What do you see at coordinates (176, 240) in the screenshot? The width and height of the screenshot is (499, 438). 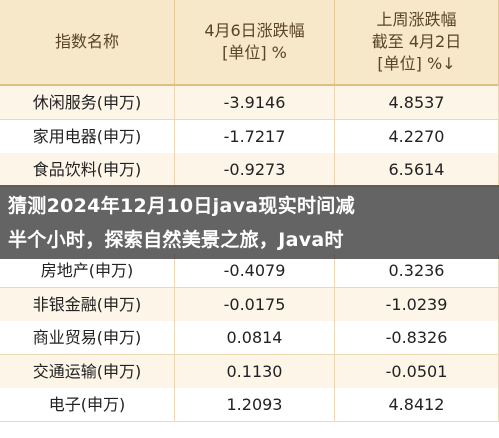 I see `banner-line: 半个小时，探索自然美景之旅，Java时` at bounding box center [176, 240].